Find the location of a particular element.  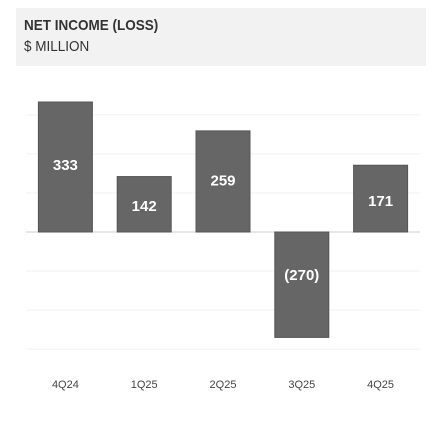

bar-value-label: (270) is located at coordinates (301, 275).